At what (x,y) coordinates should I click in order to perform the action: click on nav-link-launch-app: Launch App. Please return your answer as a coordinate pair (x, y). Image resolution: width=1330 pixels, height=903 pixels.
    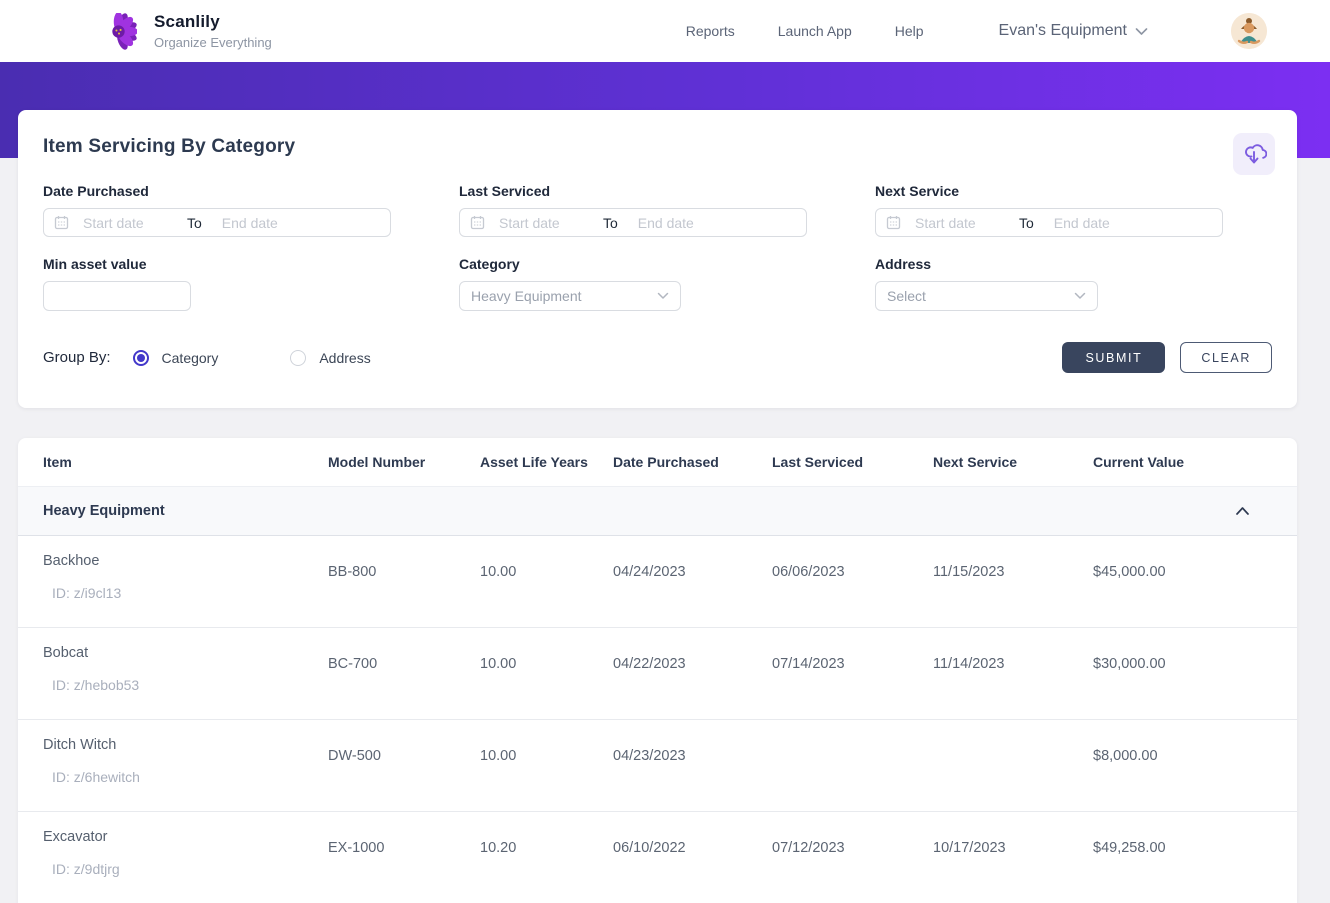
    Looking at the image, I should click on (814, 31).